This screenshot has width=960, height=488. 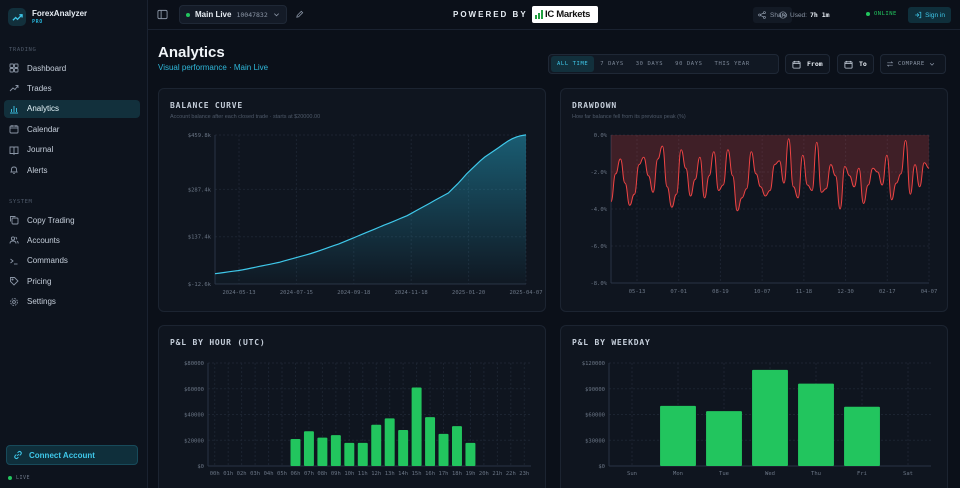 I want to click on x-tick-label: 14h, so click(x=403, y=474).